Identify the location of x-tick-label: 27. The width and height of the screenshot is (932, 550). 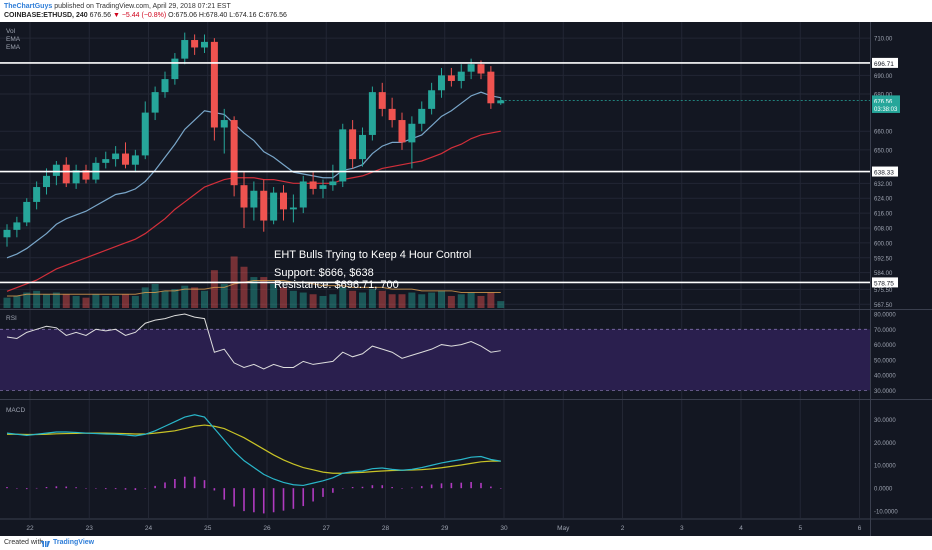
(327, 528).